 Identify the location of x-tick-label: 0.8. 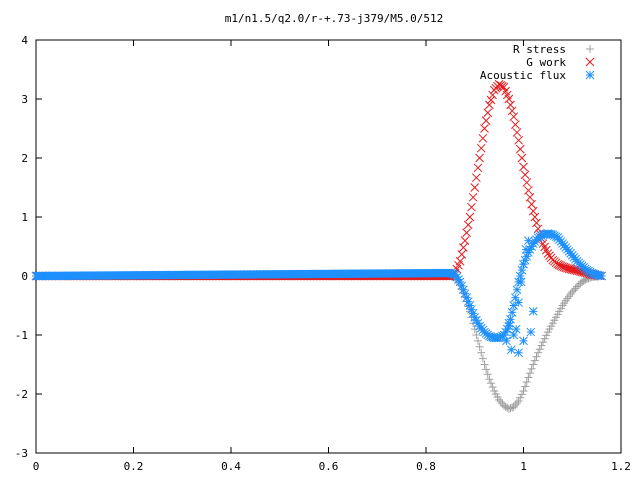
(426, 466).